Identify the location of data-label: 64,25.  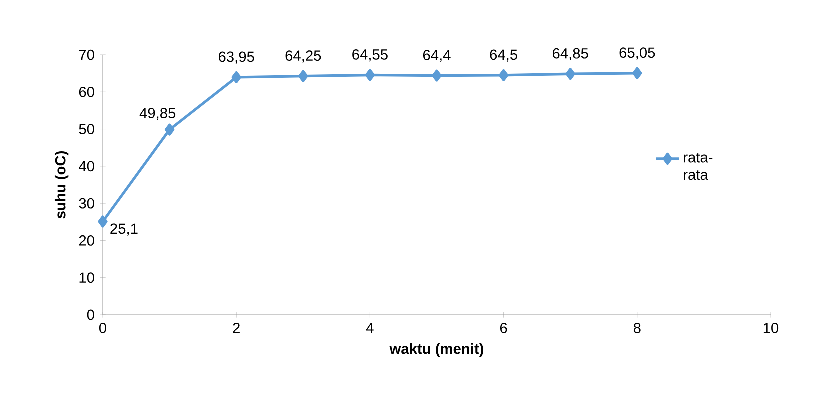
(304, 56).